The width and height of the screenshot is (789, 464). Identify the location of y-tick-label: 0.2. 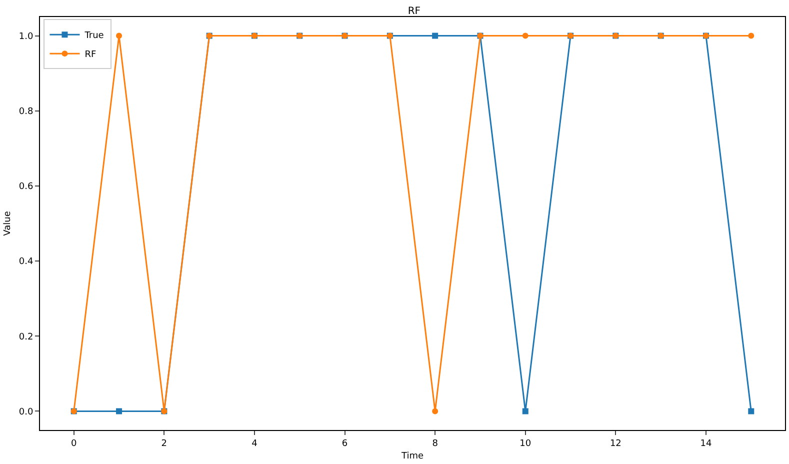
(26, 337).